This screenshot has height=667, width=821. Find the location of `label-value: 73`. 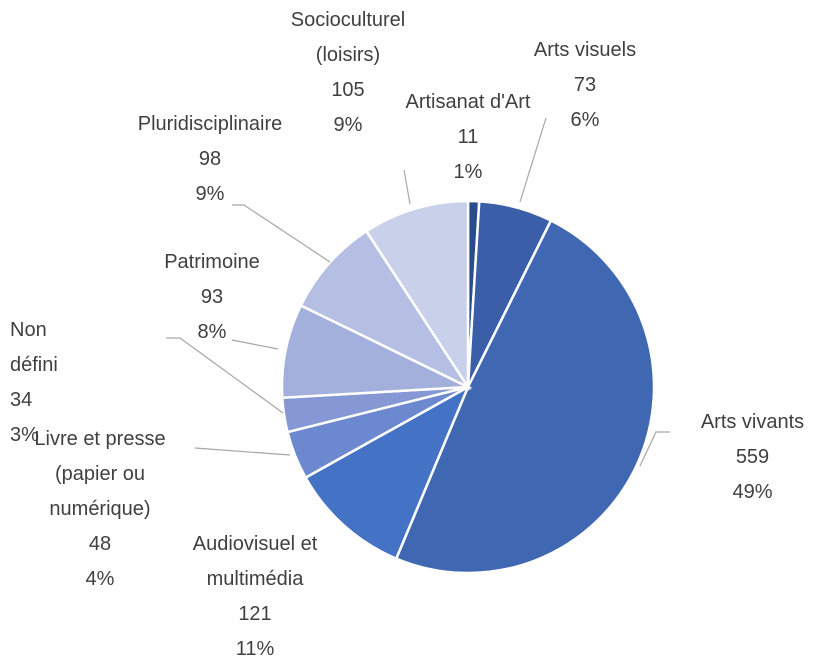

label-value: 73 is located at coordinates (585, 85).